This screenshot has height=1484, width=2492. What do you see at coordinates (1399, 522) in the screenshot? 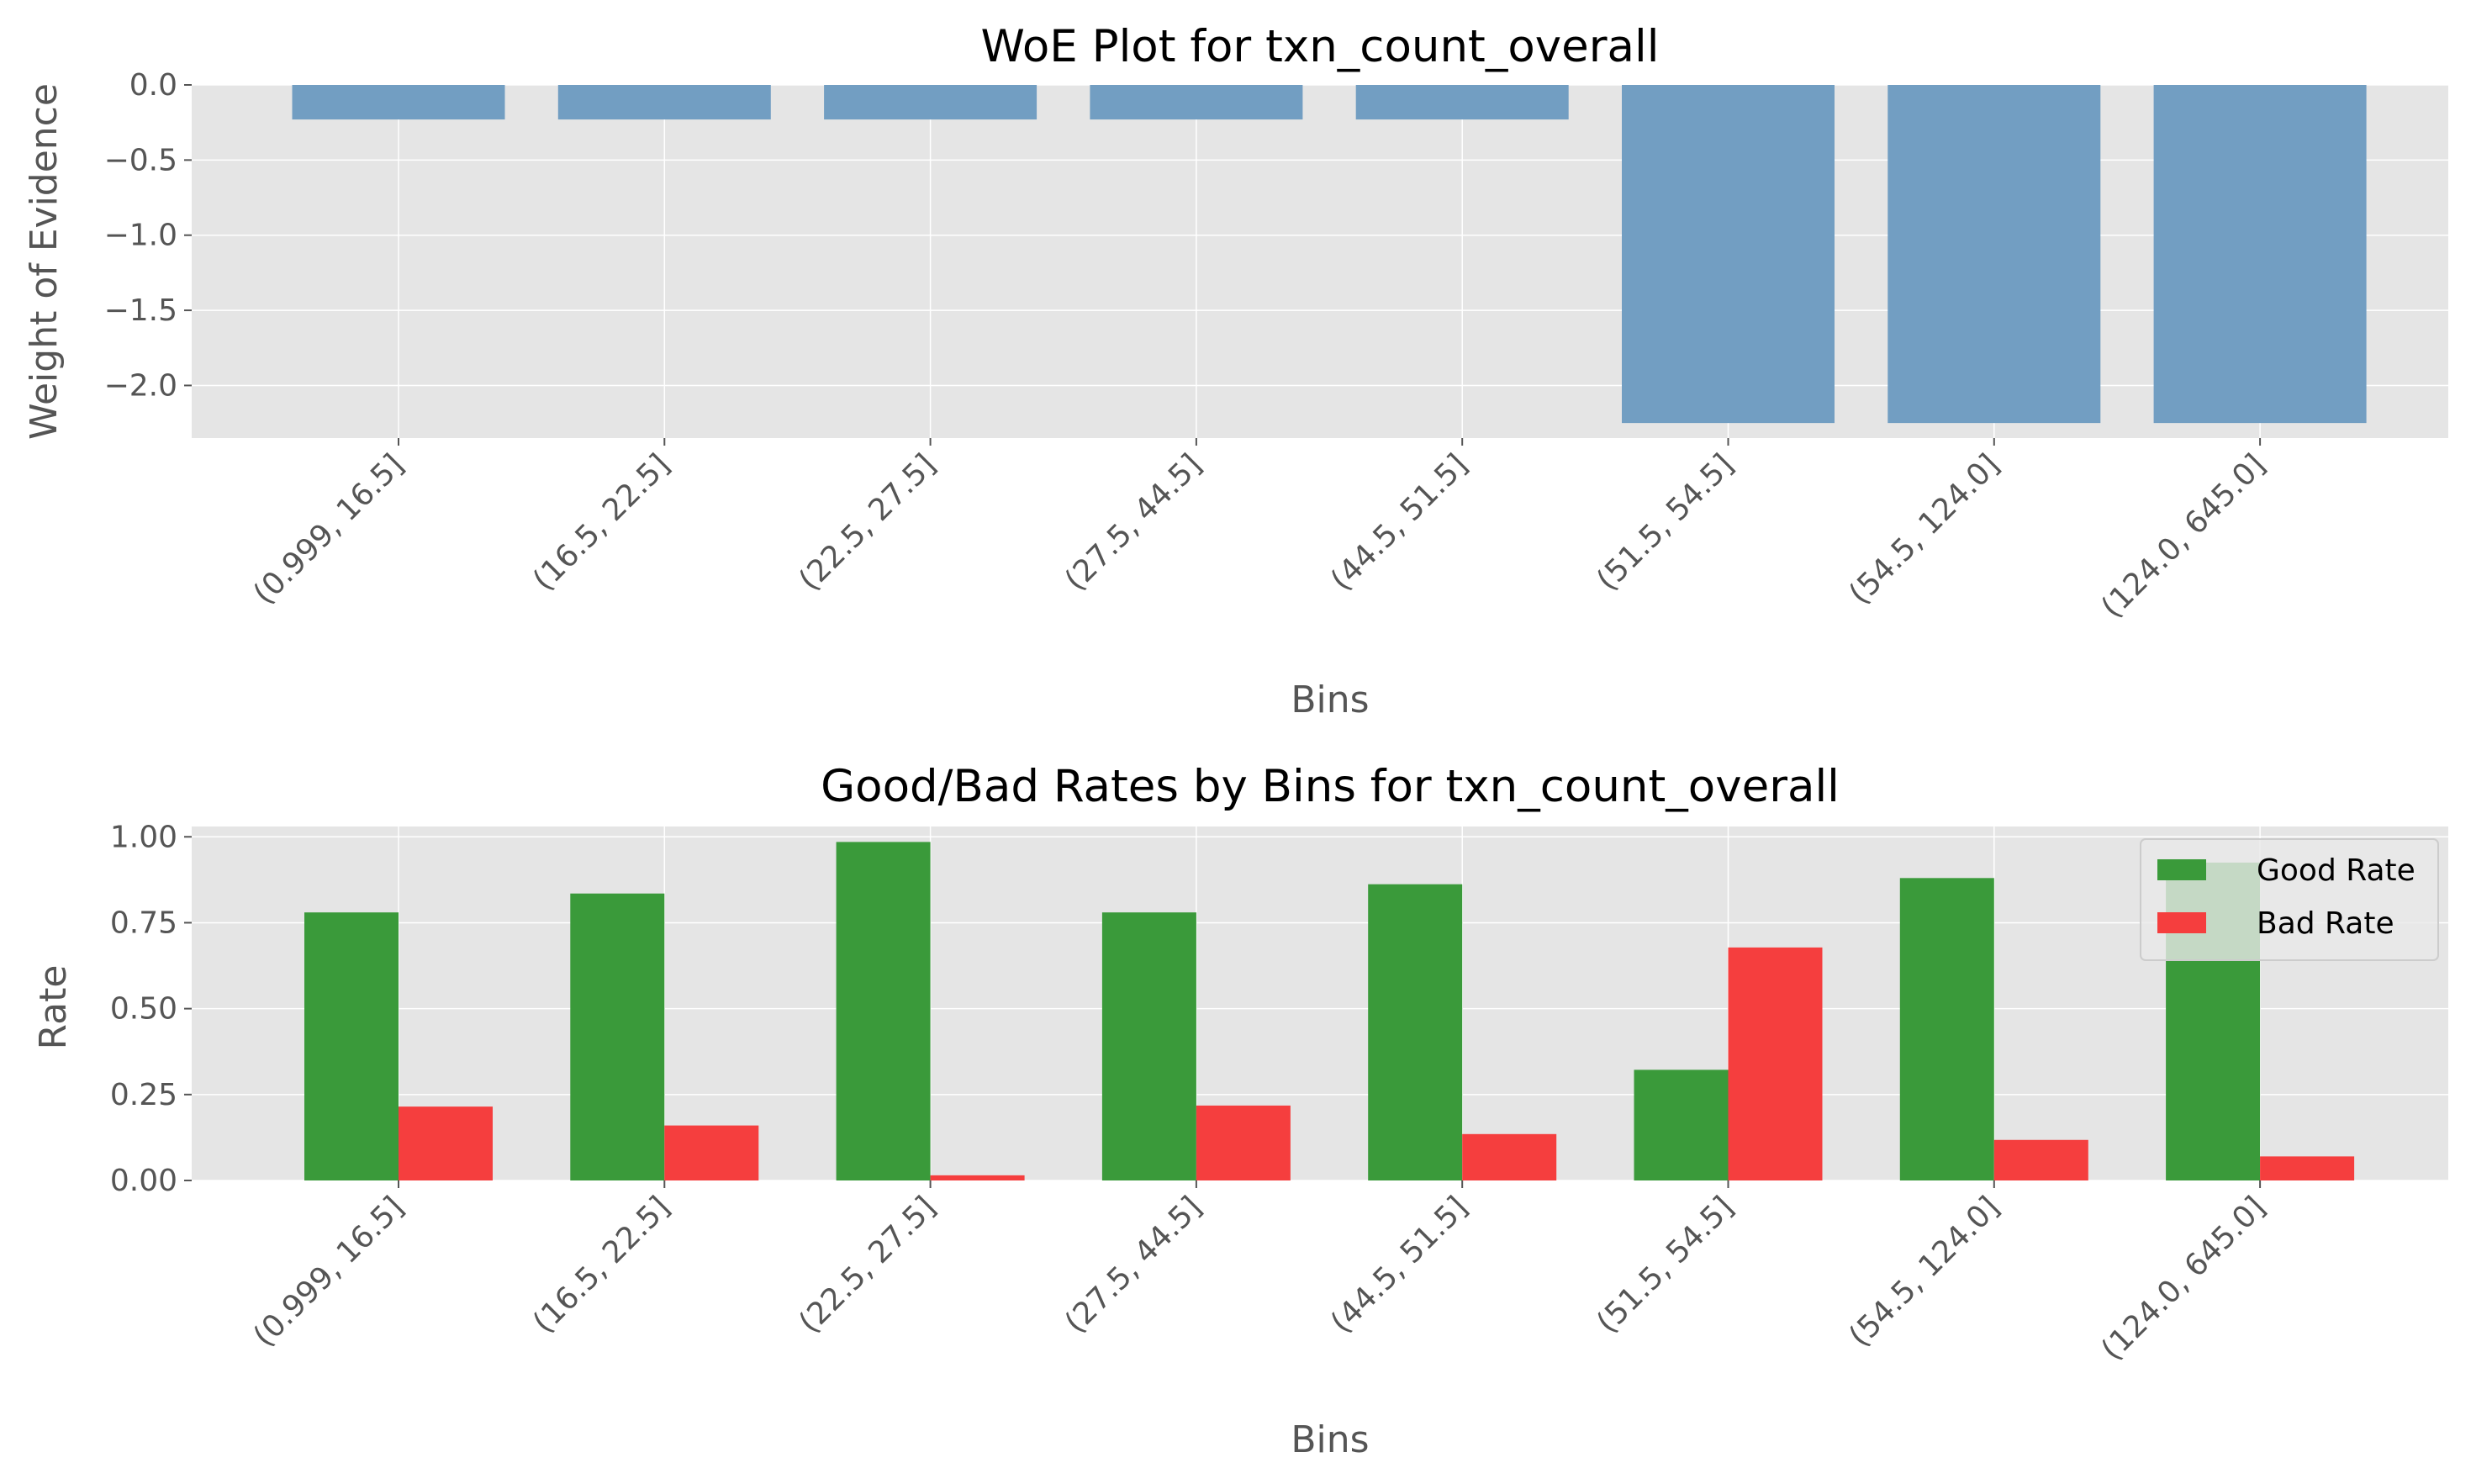
I see `woe-x-tick-label: (44.5, 51.5]` at bounding box center [1399, 522].